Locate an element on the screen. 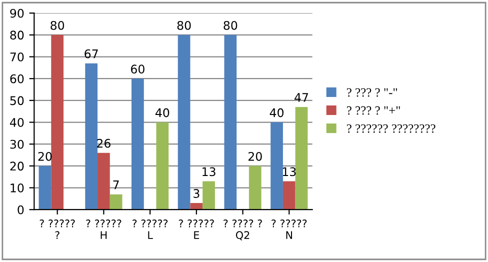  y-tick-label: 10 is located at coordinates (17, 187).